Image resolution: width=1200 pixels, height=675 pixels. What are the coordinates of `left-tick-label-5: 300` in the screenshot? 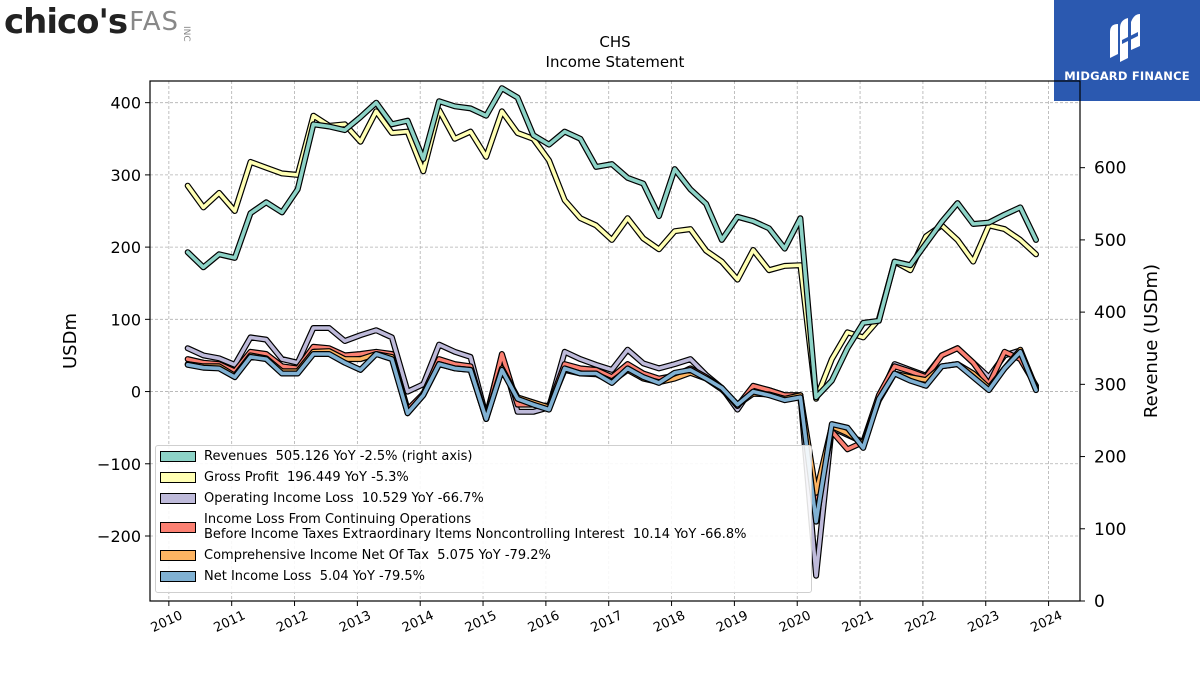 It's located at (125, 175).